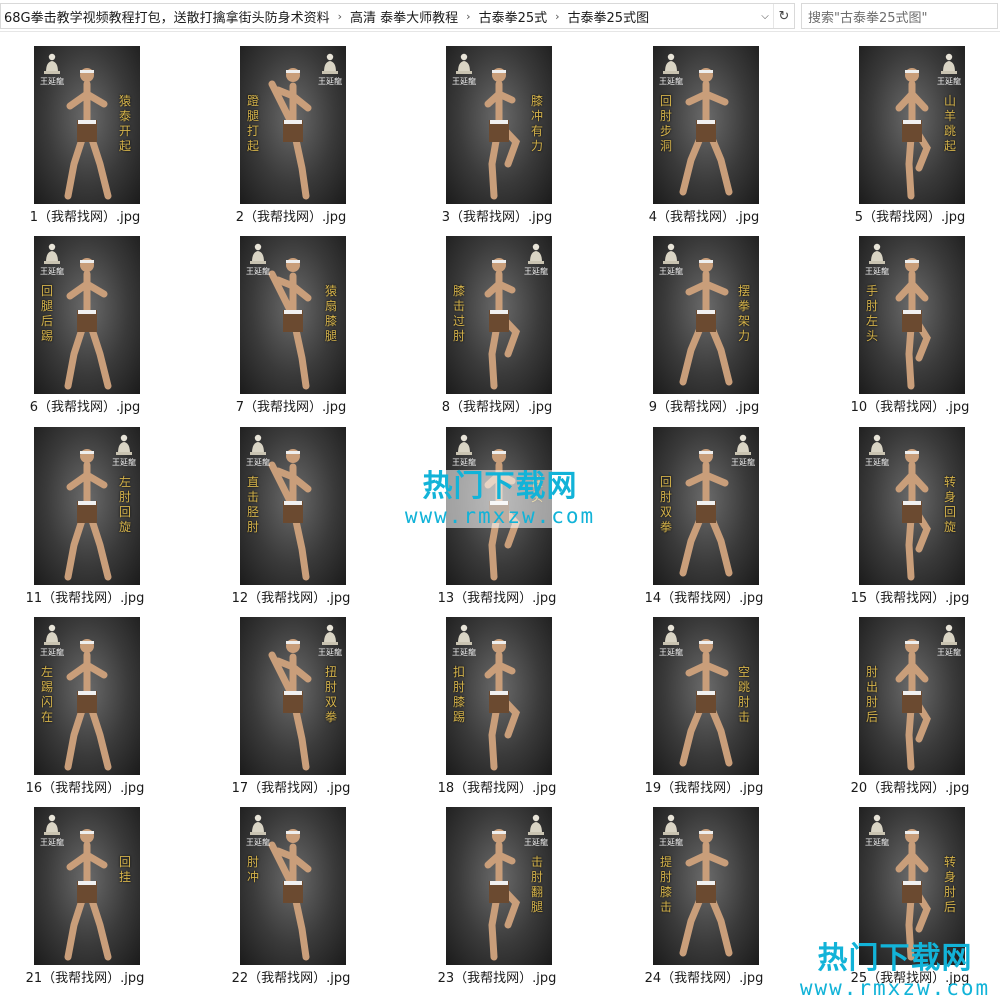 This screenshot has width=1000, height=1006. I want to click on file-name: 6（我帮找网）.jpg, so click(85, 407).